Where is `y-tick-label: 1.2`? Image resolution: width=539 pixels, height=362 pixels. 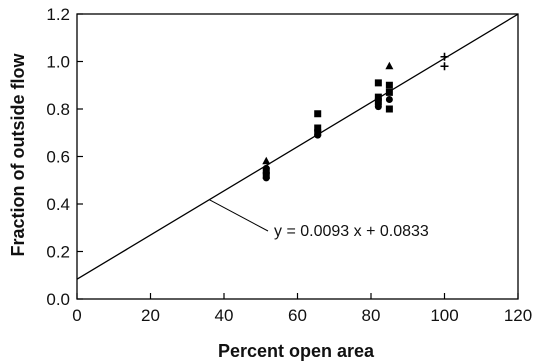 y-tick-label: 1.2 is located at coordinates (58, 14).